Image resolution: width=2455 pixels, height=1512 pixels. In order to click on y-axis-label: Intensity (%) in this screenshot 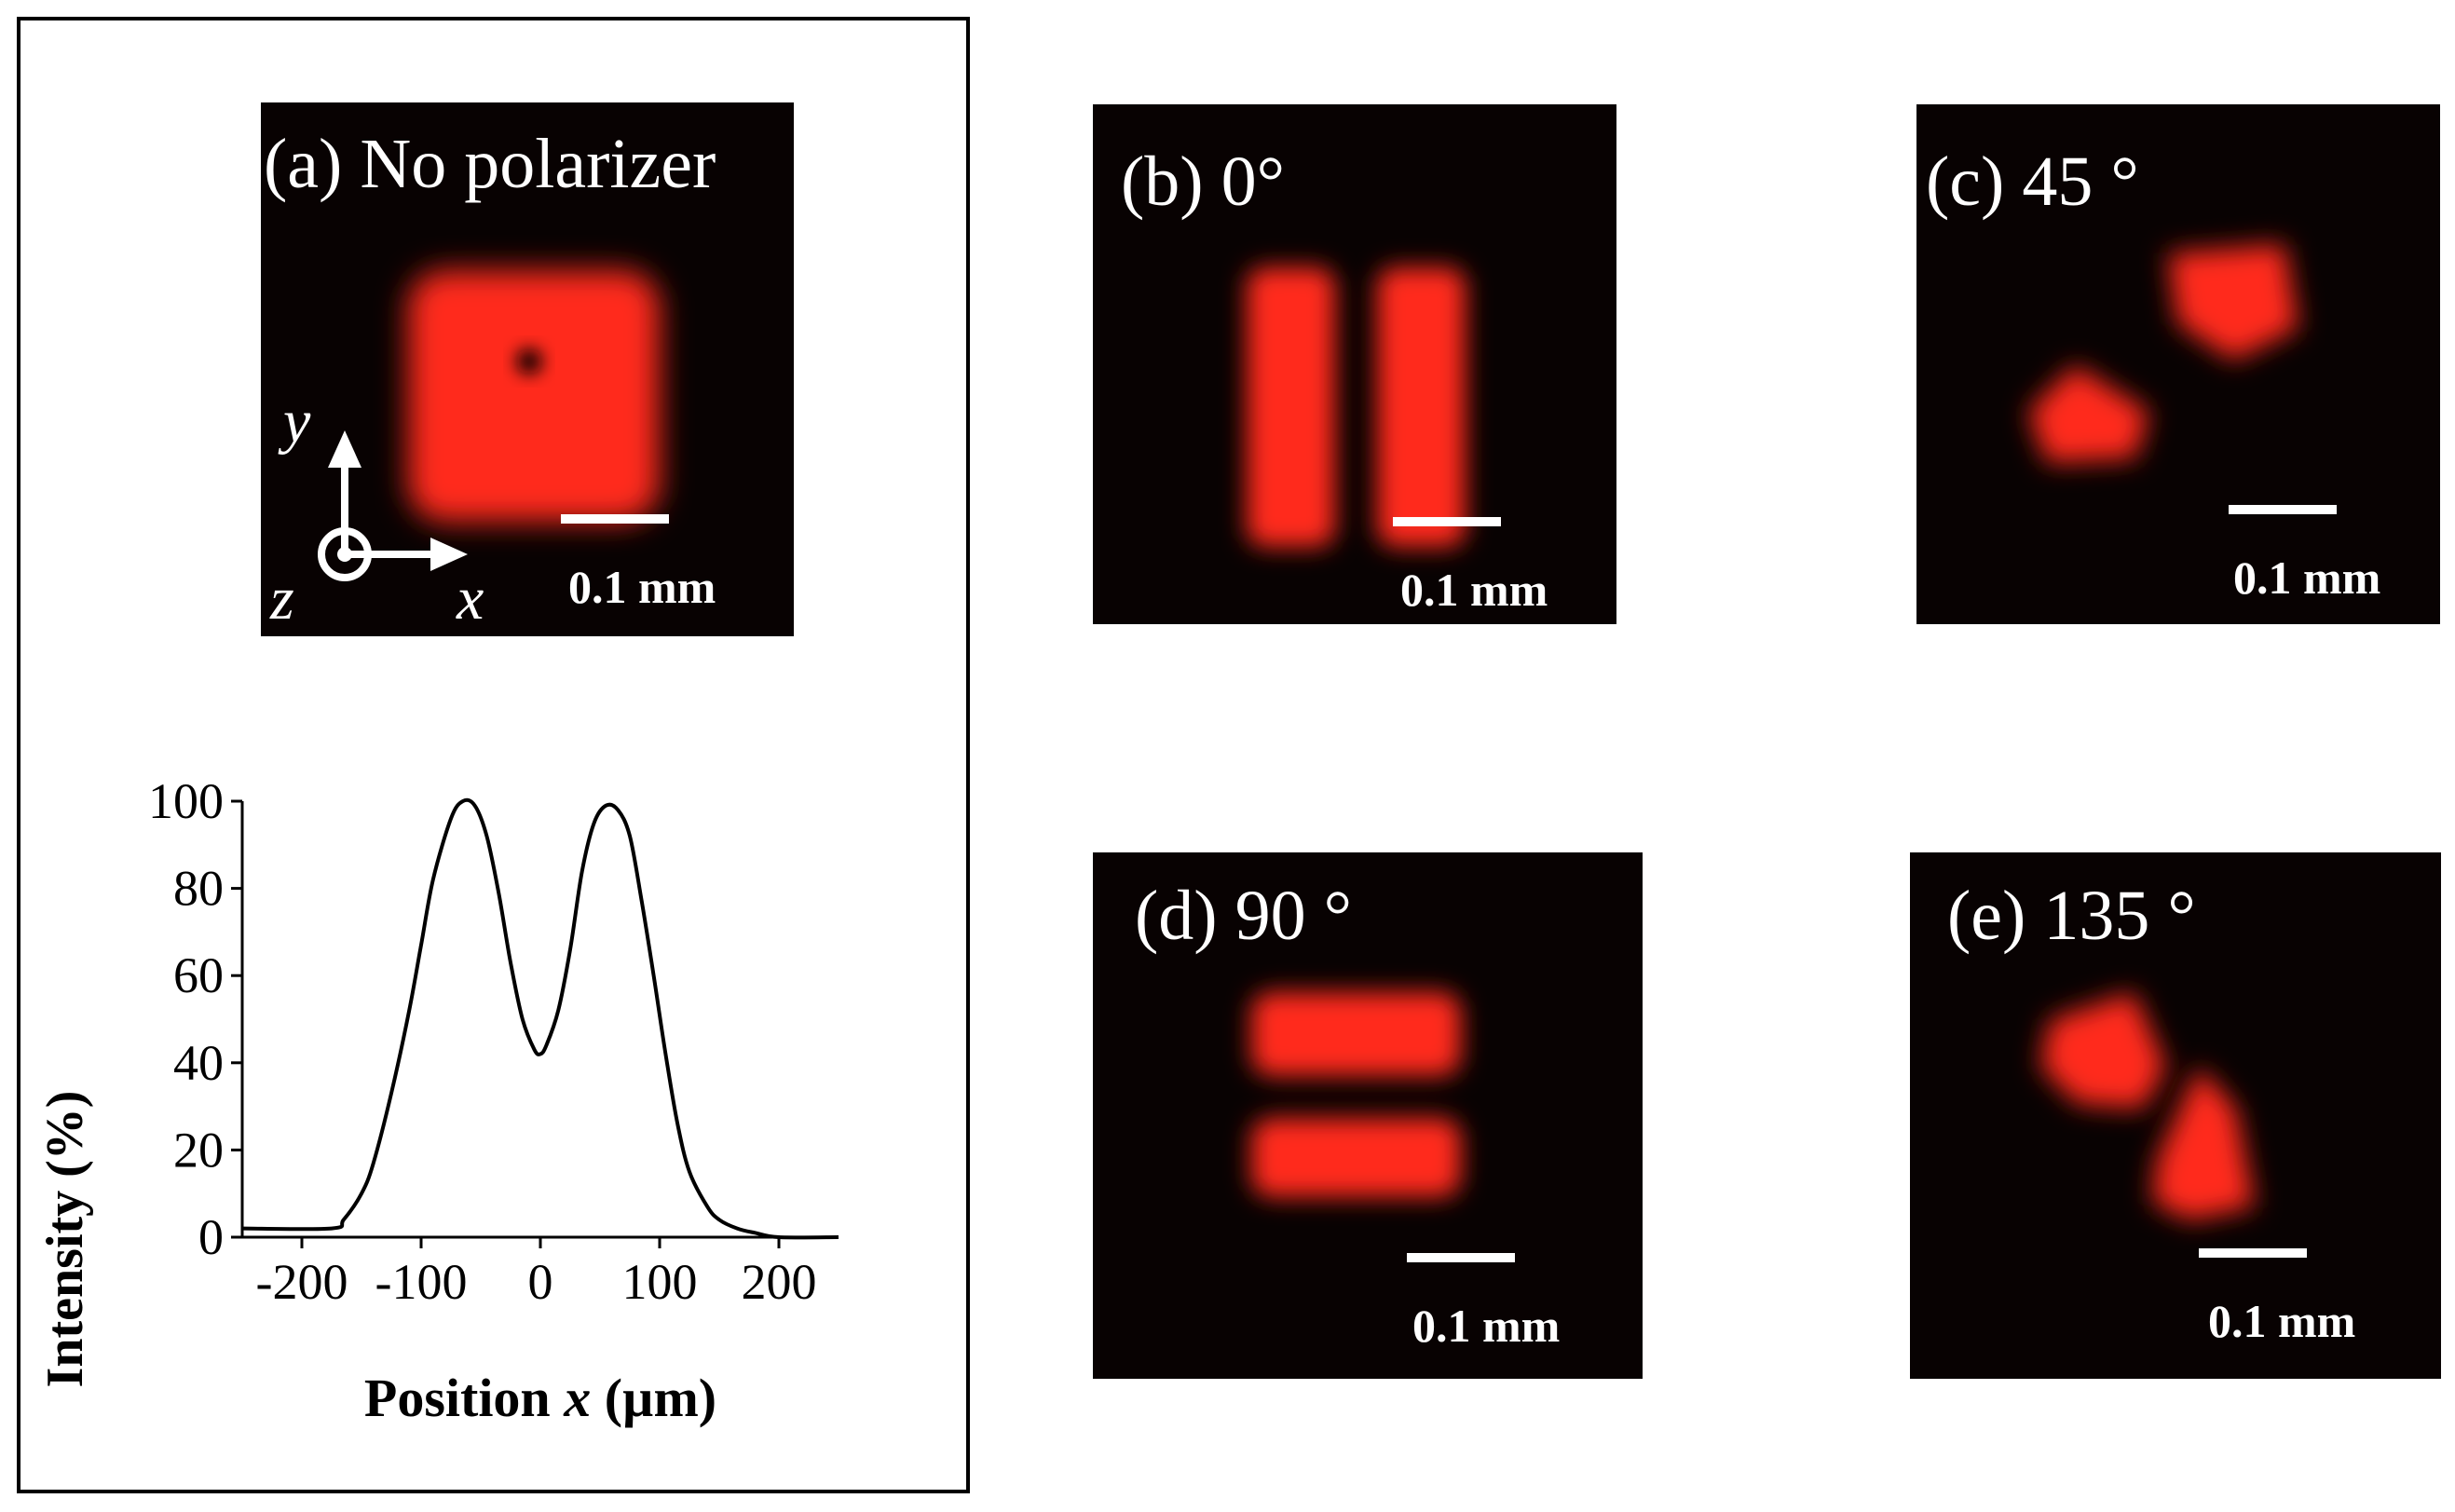, I will do `click(65, 1239)`.